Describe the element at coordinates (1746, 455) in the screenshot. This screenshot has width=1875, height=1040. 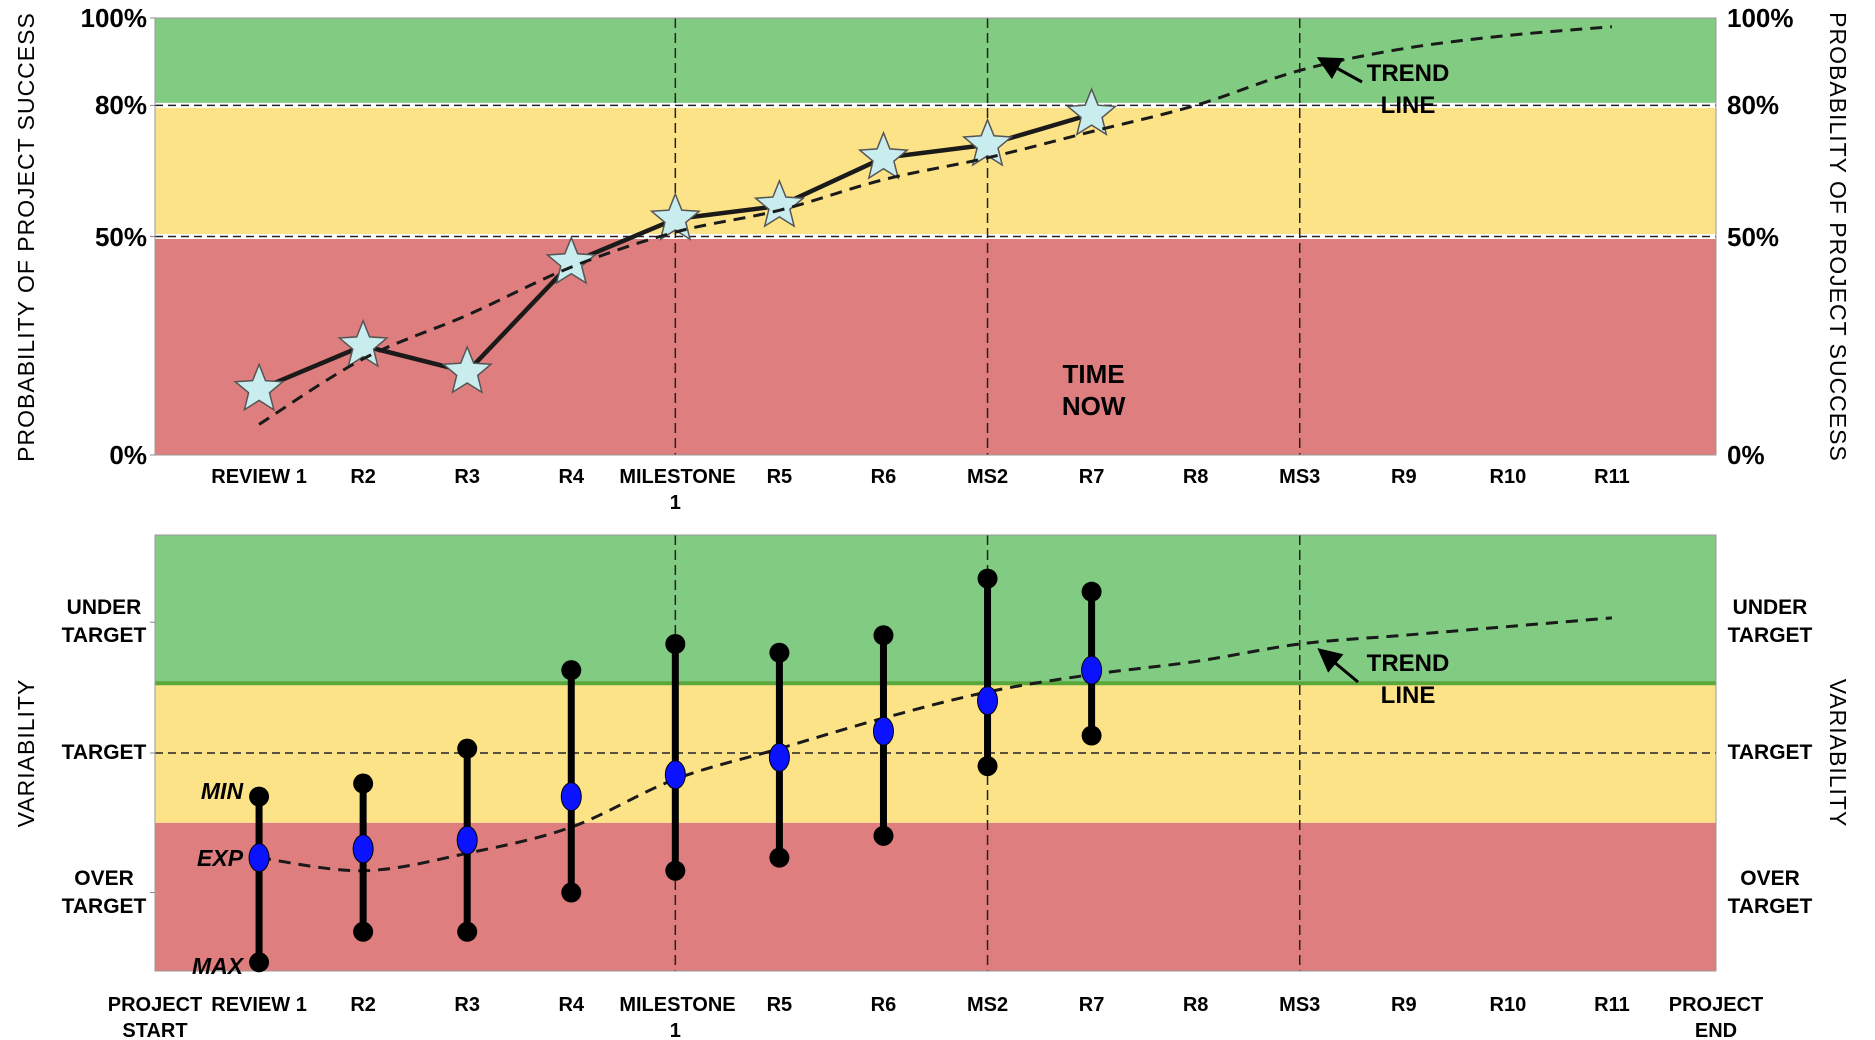
I see `y2-tick-label: 0%` at that location.